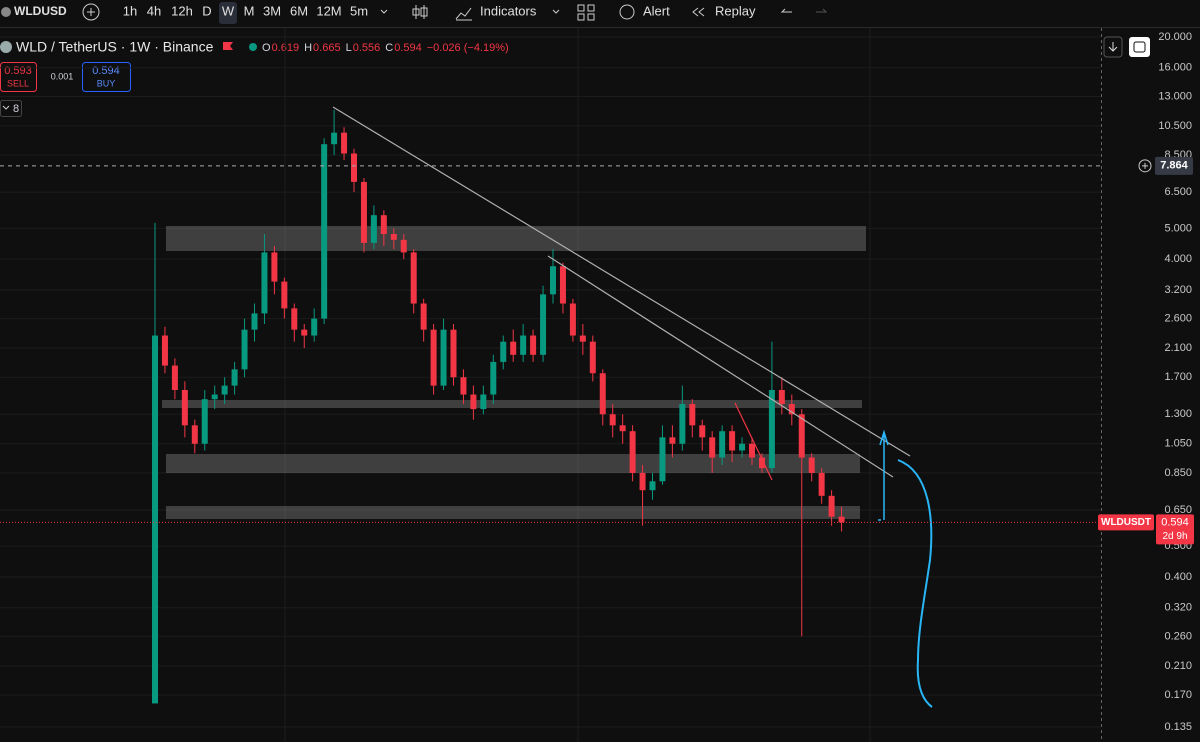 Image resolution: width=1200 pixels, height=742 pixels. Describe the element at coordinates (1178, 636) in the screenshot. I see `y-tick-label: 0.260` at that location.